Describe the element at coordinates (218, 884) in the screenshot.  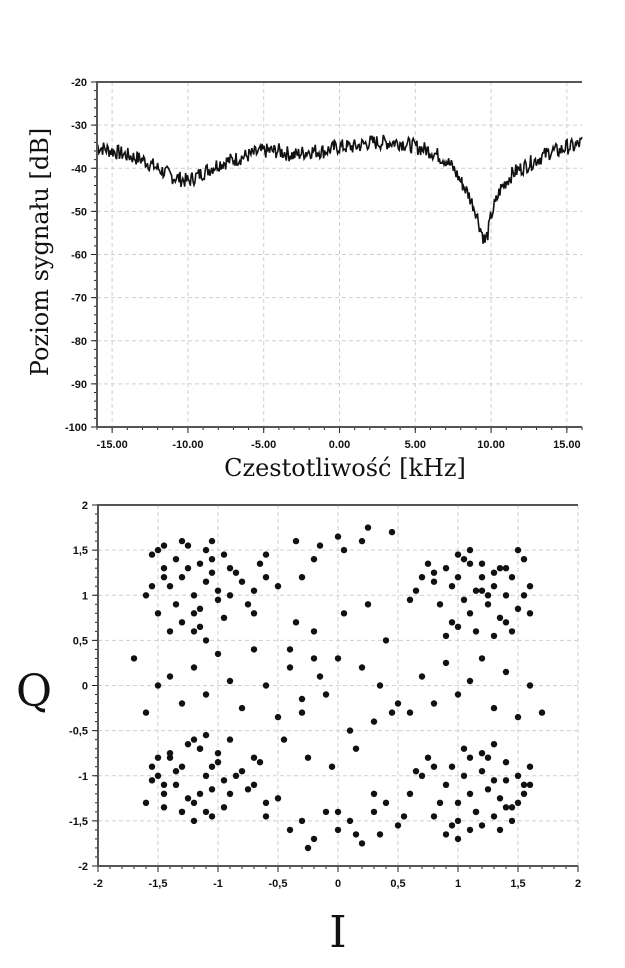
I see `x-tick-label: -1` at that location.